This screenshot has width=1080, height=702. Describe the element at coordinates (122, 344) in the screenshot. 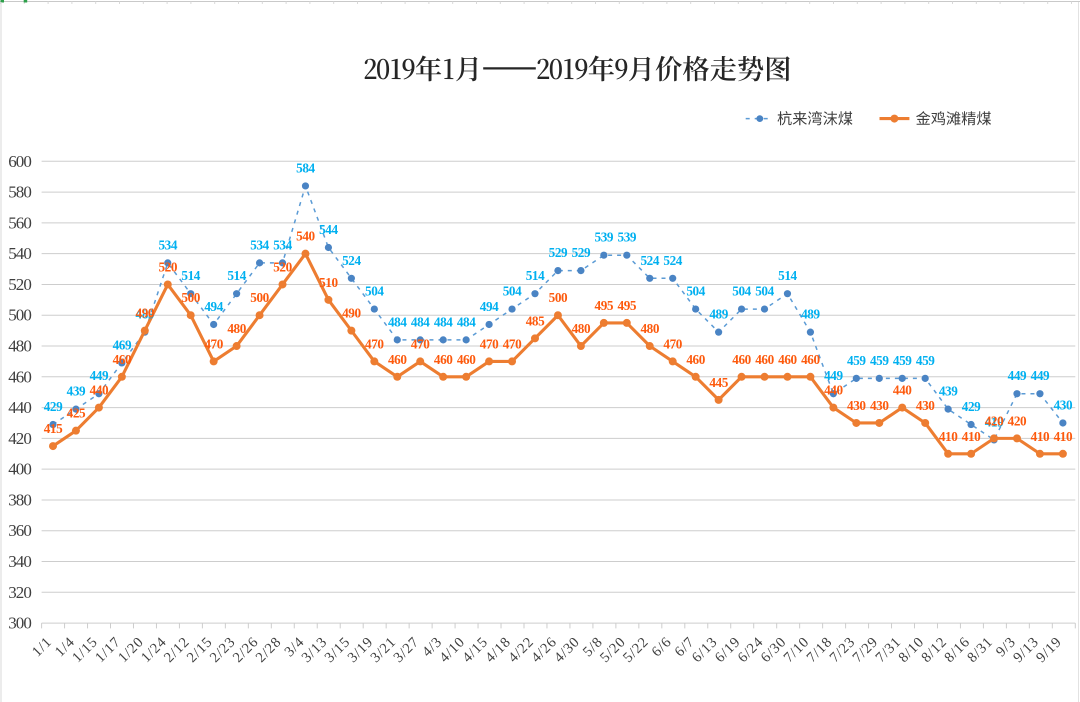

I see `svg-text: 469` at that location.